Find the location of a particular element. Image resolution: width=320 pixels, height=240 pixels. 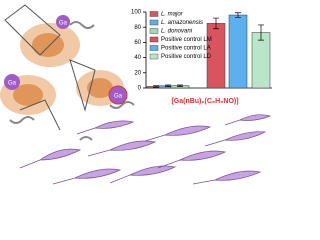

y-tick-label: 60 is located at coordinates (137, 43).